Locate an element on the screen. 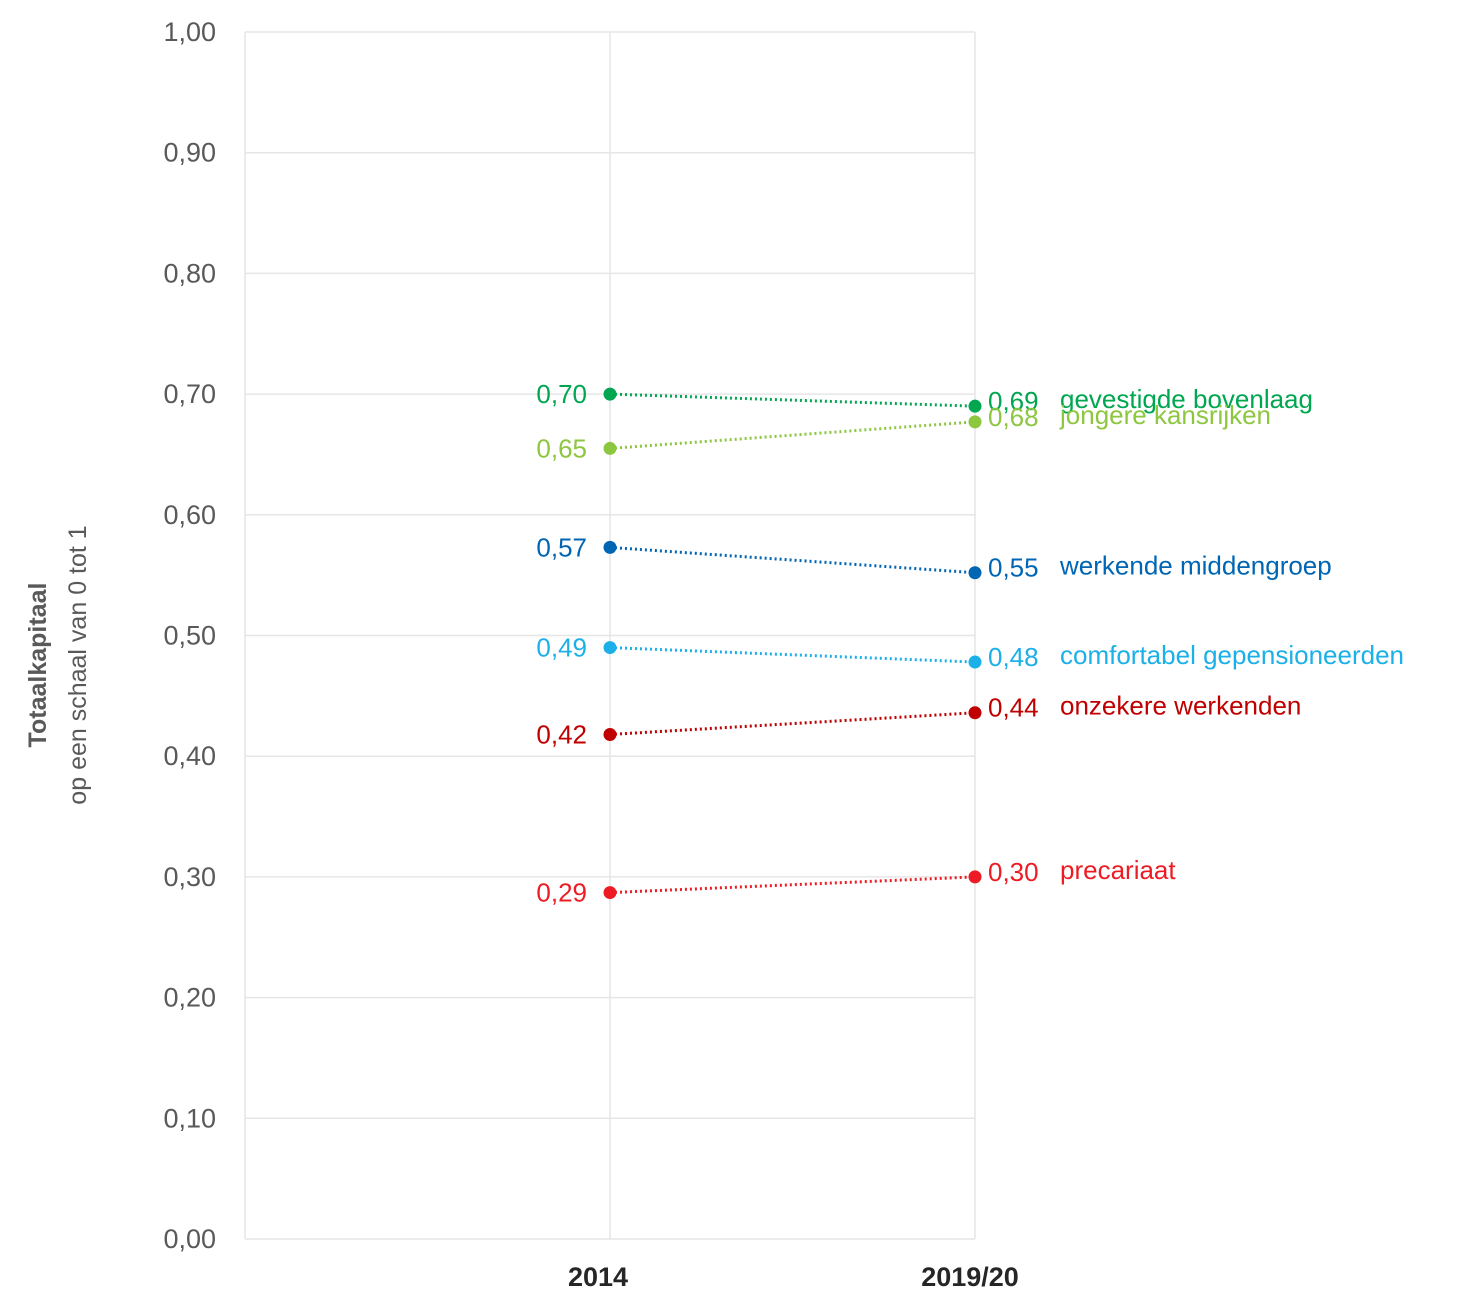 The image size is (1483, 1291). series-name-label: precariaat is located at coordinates (1118, 870).